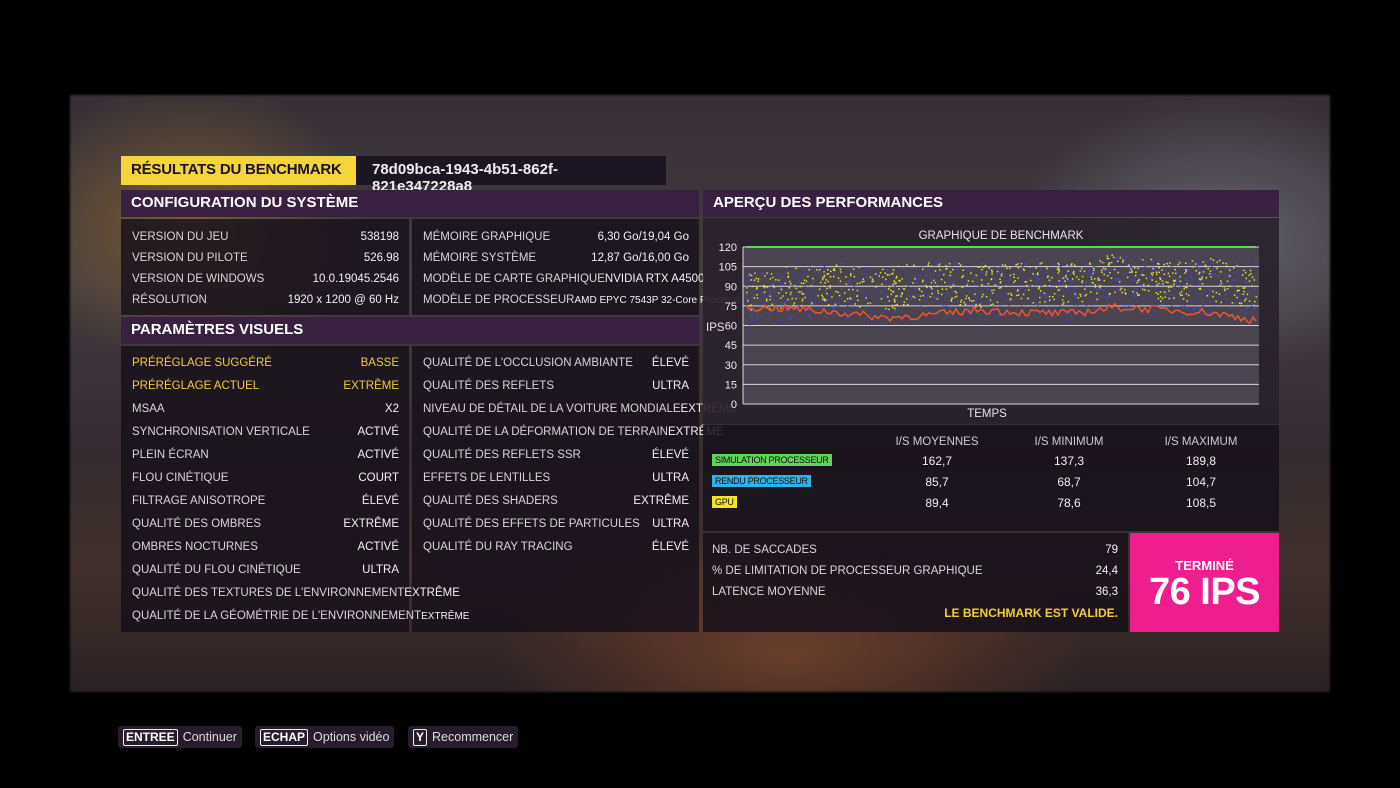 The image size is (1400, 788). What do you see at coordinates (221, 432) in the screenshot?
I see `setting-label: SYNCHRONISATION VERTICALE` at bounding box center [221, 432].